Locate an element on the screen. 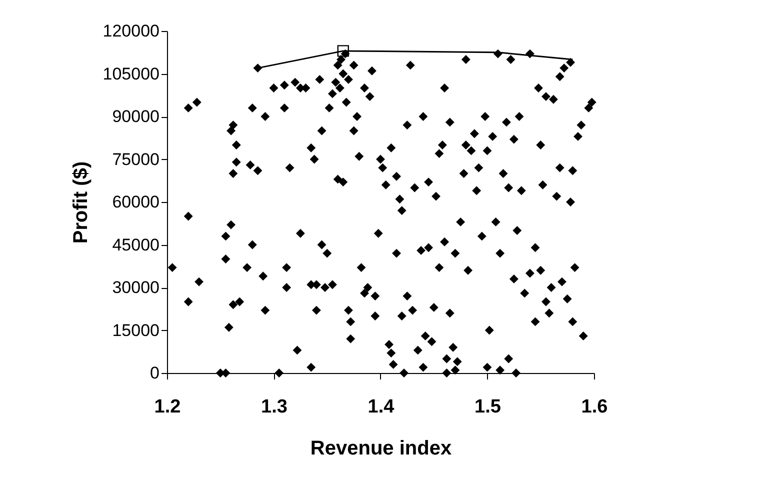  y-tick-label: 30000 is located at coordinates (136, 287).